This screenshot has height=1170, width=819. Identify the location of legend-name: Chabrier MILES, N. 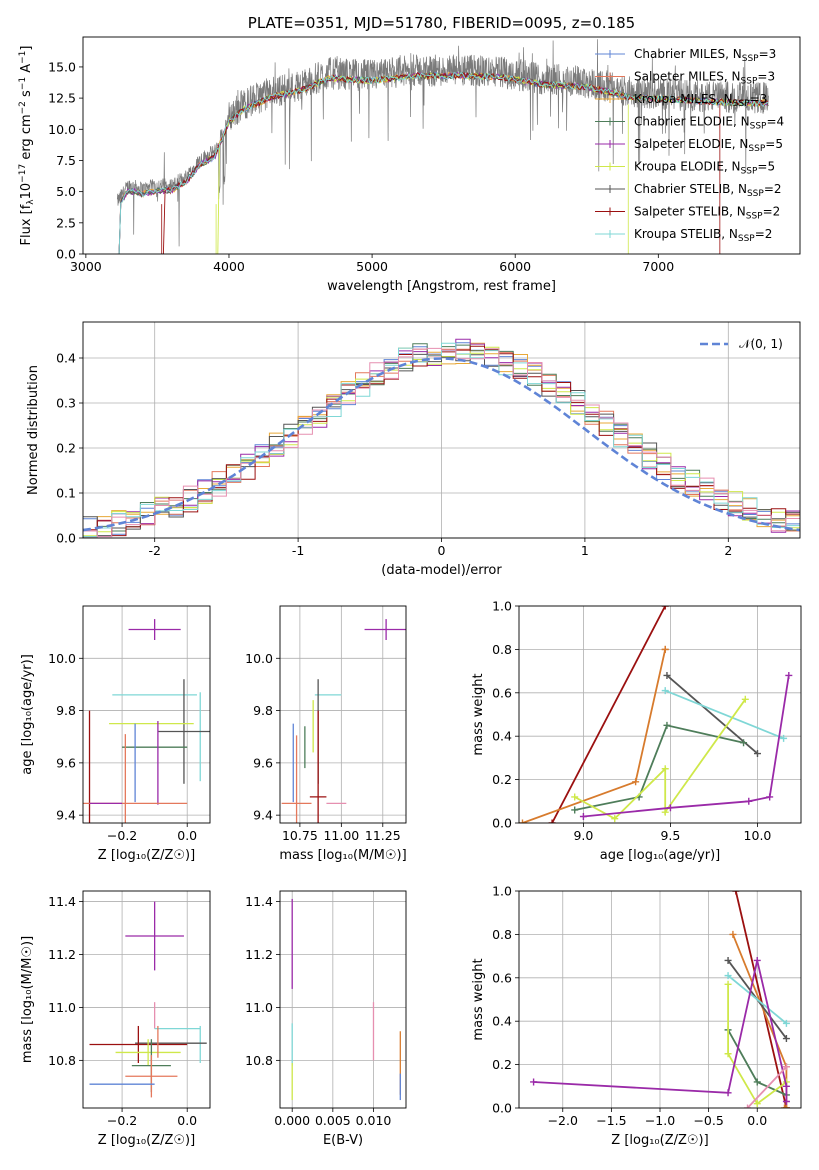
(688, 54).